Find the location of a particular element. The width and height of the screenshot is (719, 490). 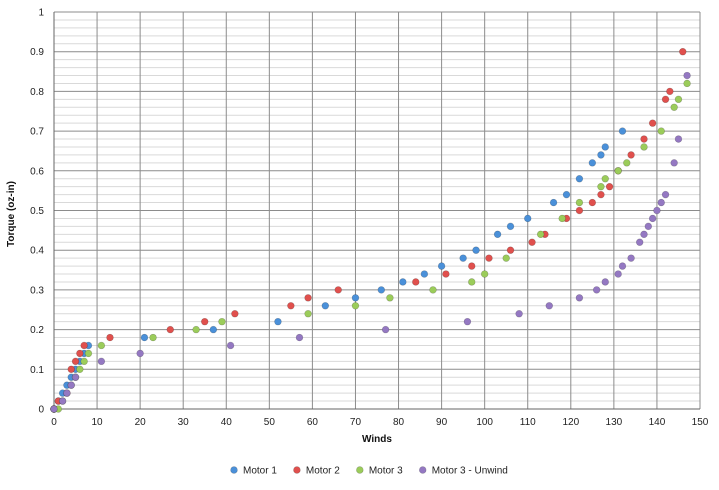

legend-label: Motor 1 is located at coordinates (260, 471).